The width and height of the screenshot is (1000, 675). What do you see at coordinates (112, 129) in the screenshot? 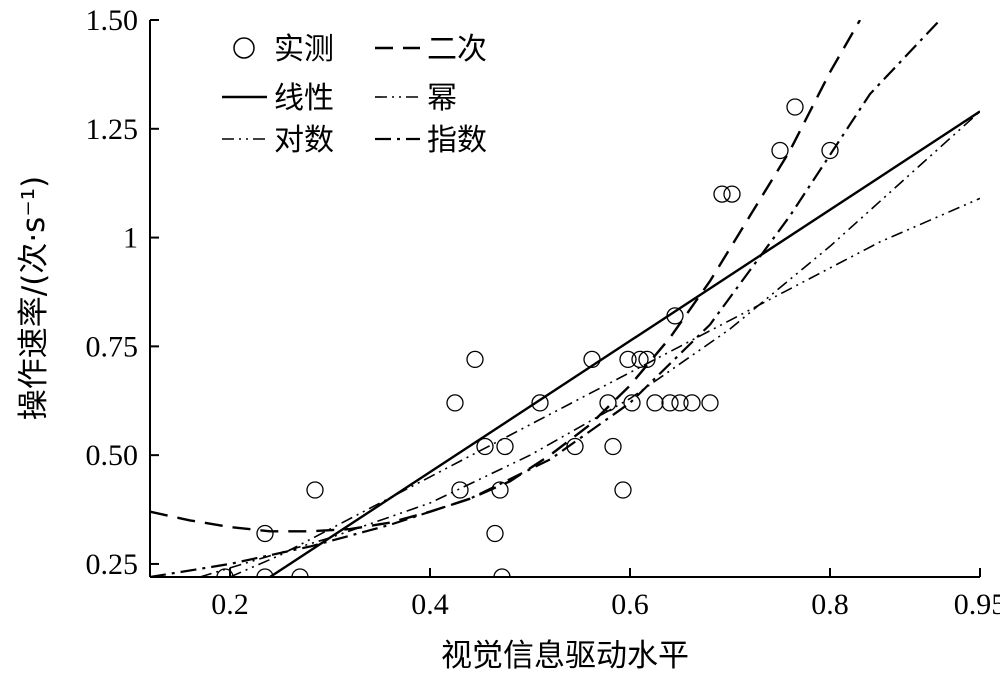
I see `y-tick-label: 1.25` at bounding box center [112, 129].